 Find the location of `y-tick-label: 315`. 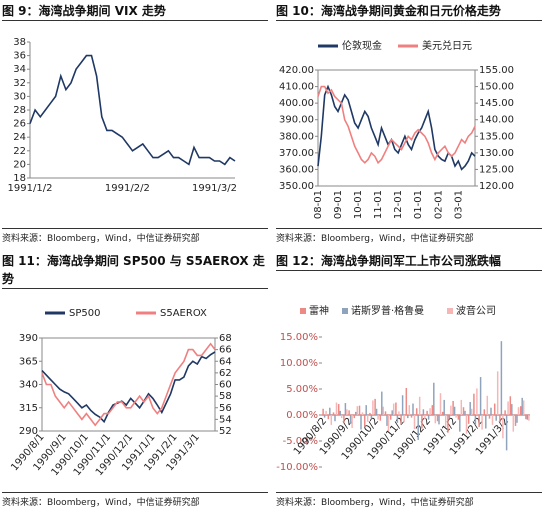

y-tick-label: 315 is located at coordinates (28, 408).